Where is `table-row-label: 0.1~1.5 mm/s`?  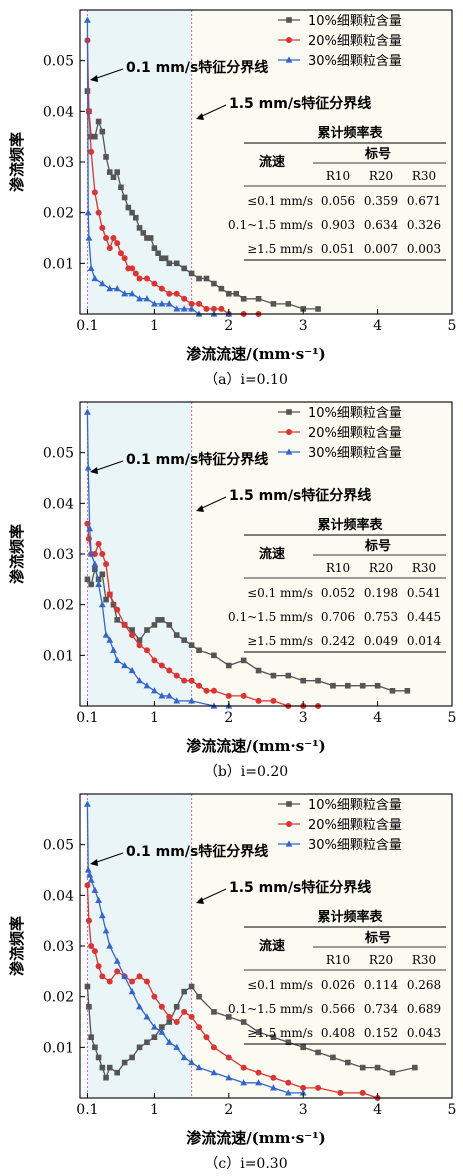 table-row-label: 0.1~1.5 mm/s is located at coordinates (270, 1009).